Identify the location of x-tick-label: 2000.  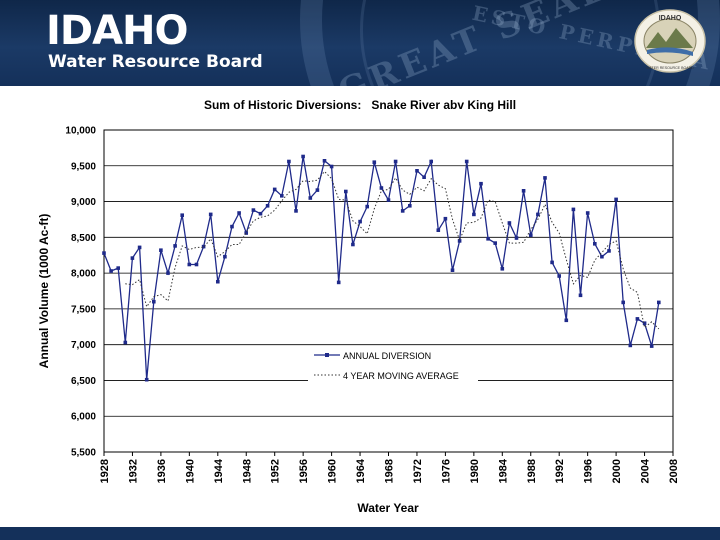
(617, 471).